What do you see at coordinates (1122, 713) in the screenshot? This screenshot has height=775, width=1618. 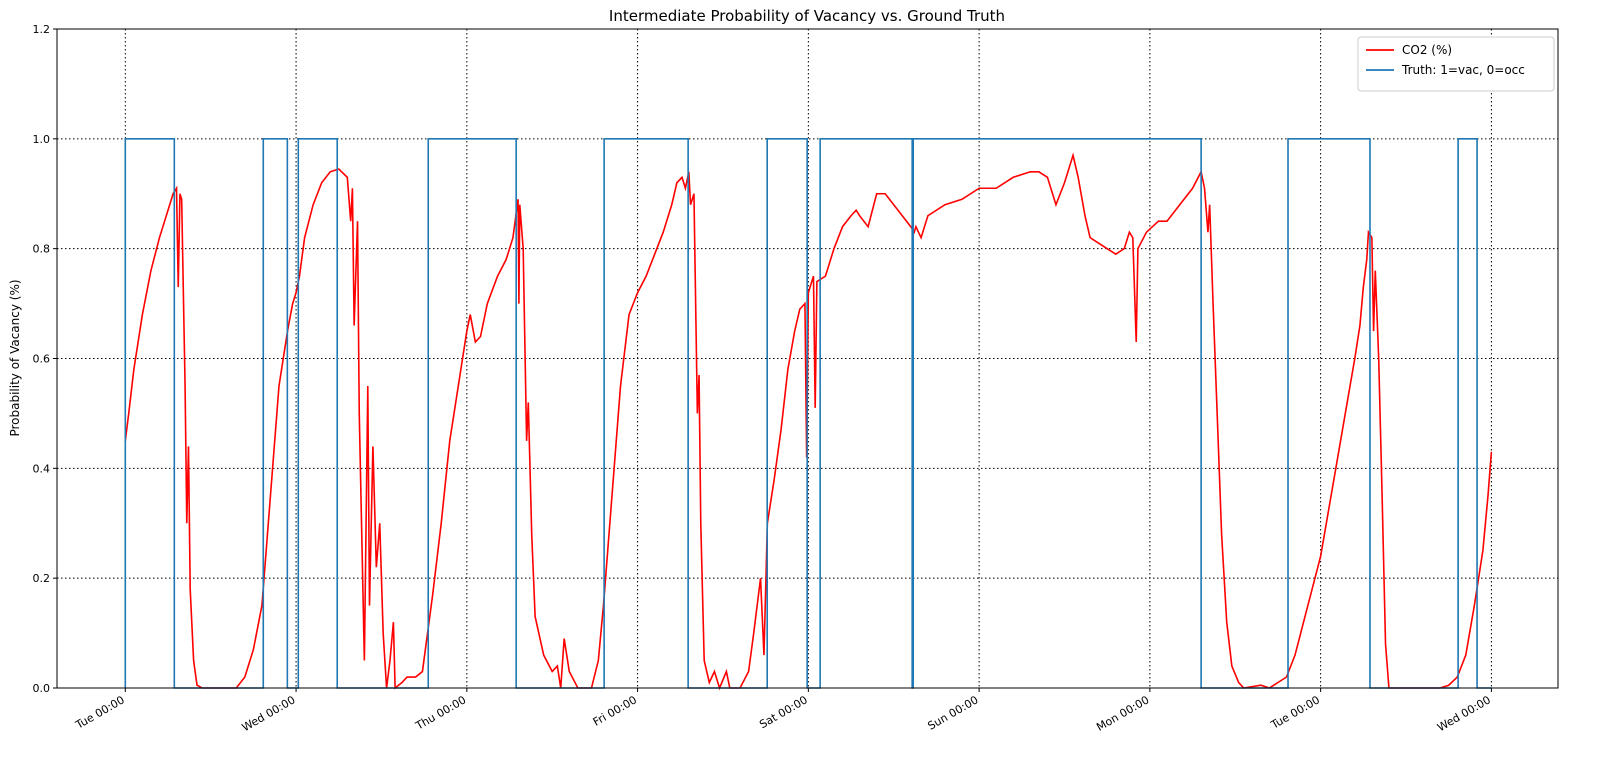 I see `x-tick-label: Mon 00:00` at bounding box center [1122, 713].